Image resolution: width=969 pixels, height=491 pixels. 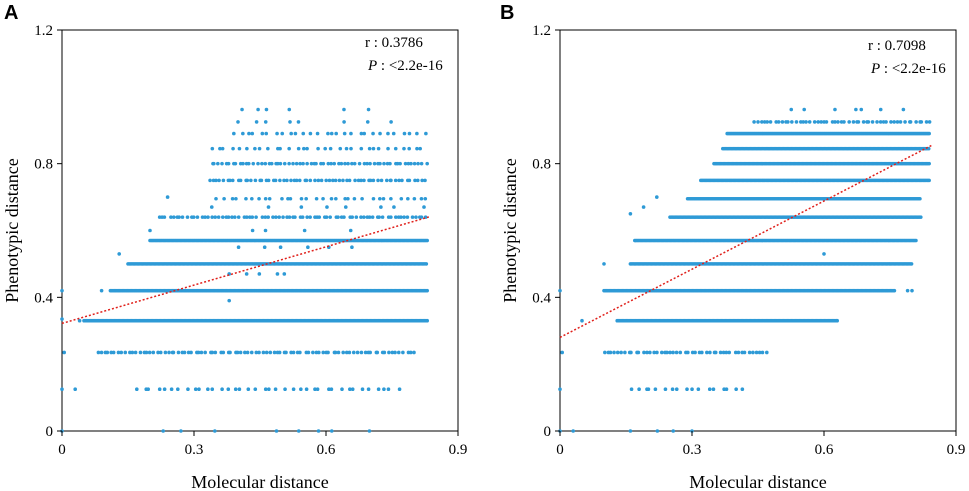 I want to click on x-tick-label: 0.6, so click(x=326, y=450).